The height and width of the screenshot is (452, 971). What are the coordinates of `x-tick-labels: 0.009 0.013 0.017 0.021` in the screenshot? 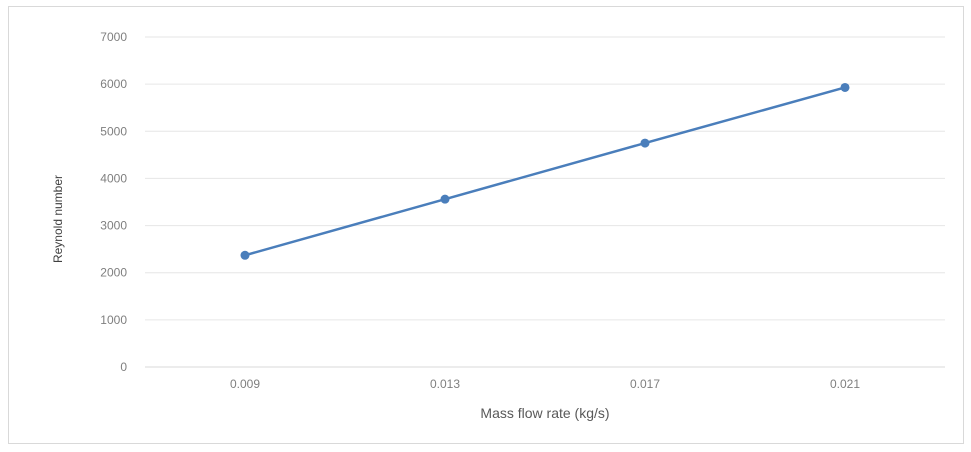 It's located at (545, 384).